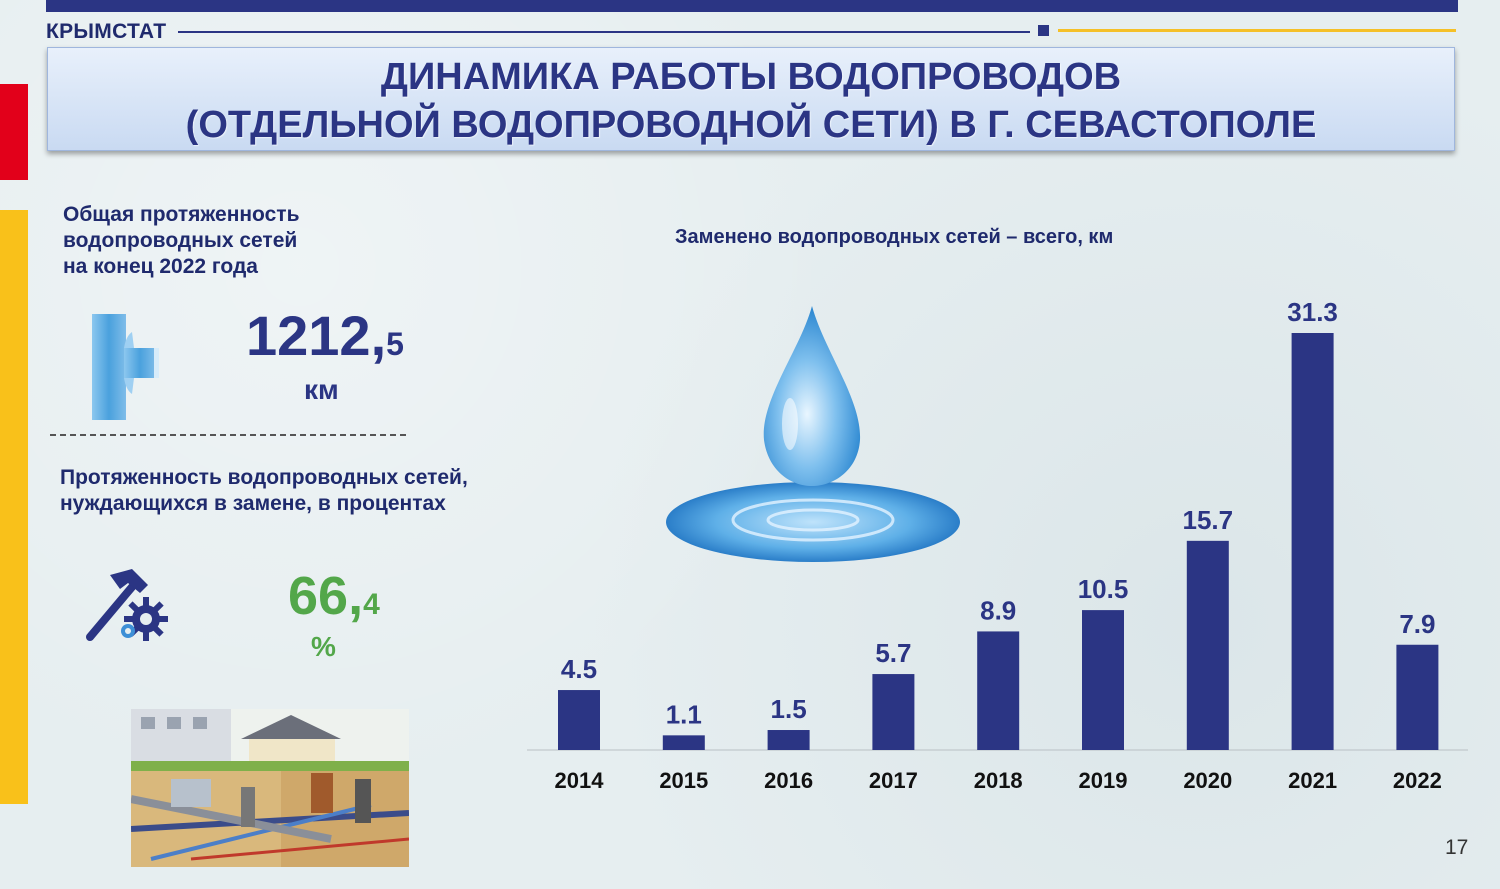 This screenshot has height=889, width=1500. I want to click on need-replacement-value: 66,4, so click(334, 600).